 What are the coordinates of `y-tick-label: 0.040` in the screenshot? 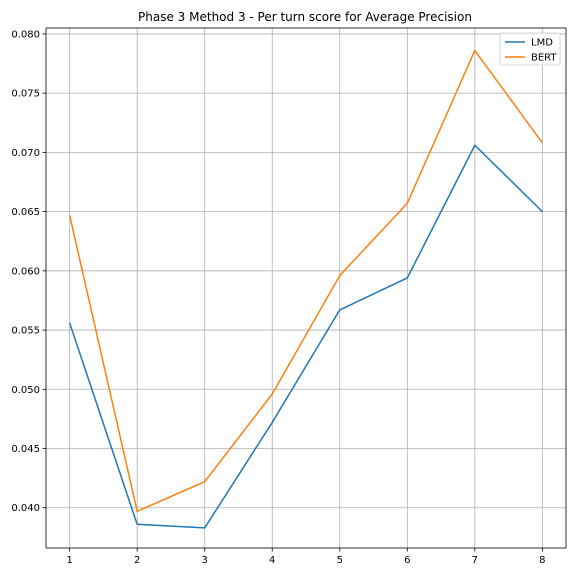 It's located at (25, 508).